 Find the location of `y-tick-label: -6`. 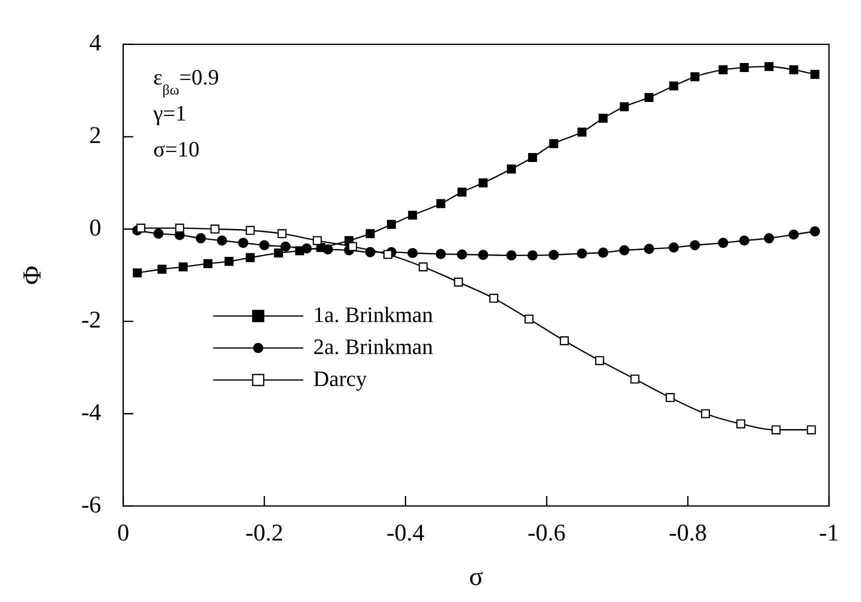

y-tick-label: -6 is located at coordinates (91, 505).